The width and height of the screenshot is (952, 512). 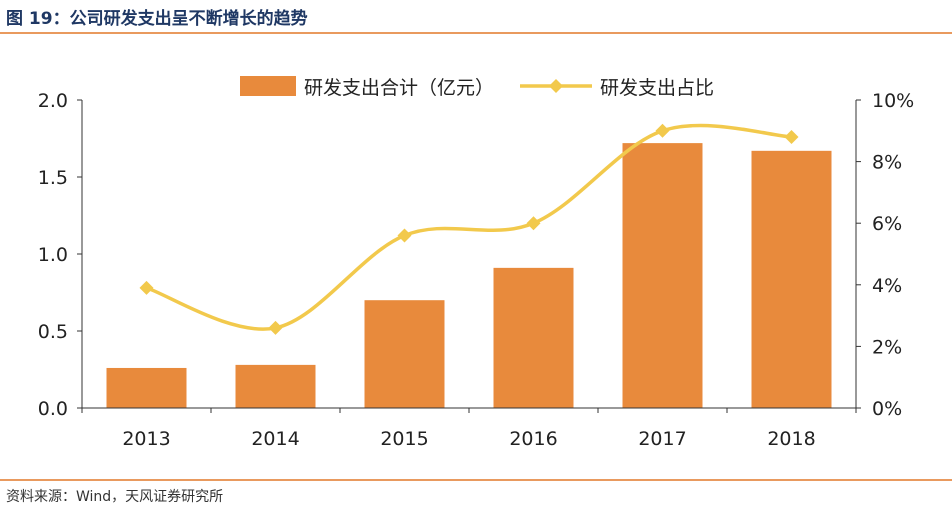 What do you see at coordinates (791, 439) in the screenshot?
I see `x-tick-label: 2018` at bounding box center [791, 439].